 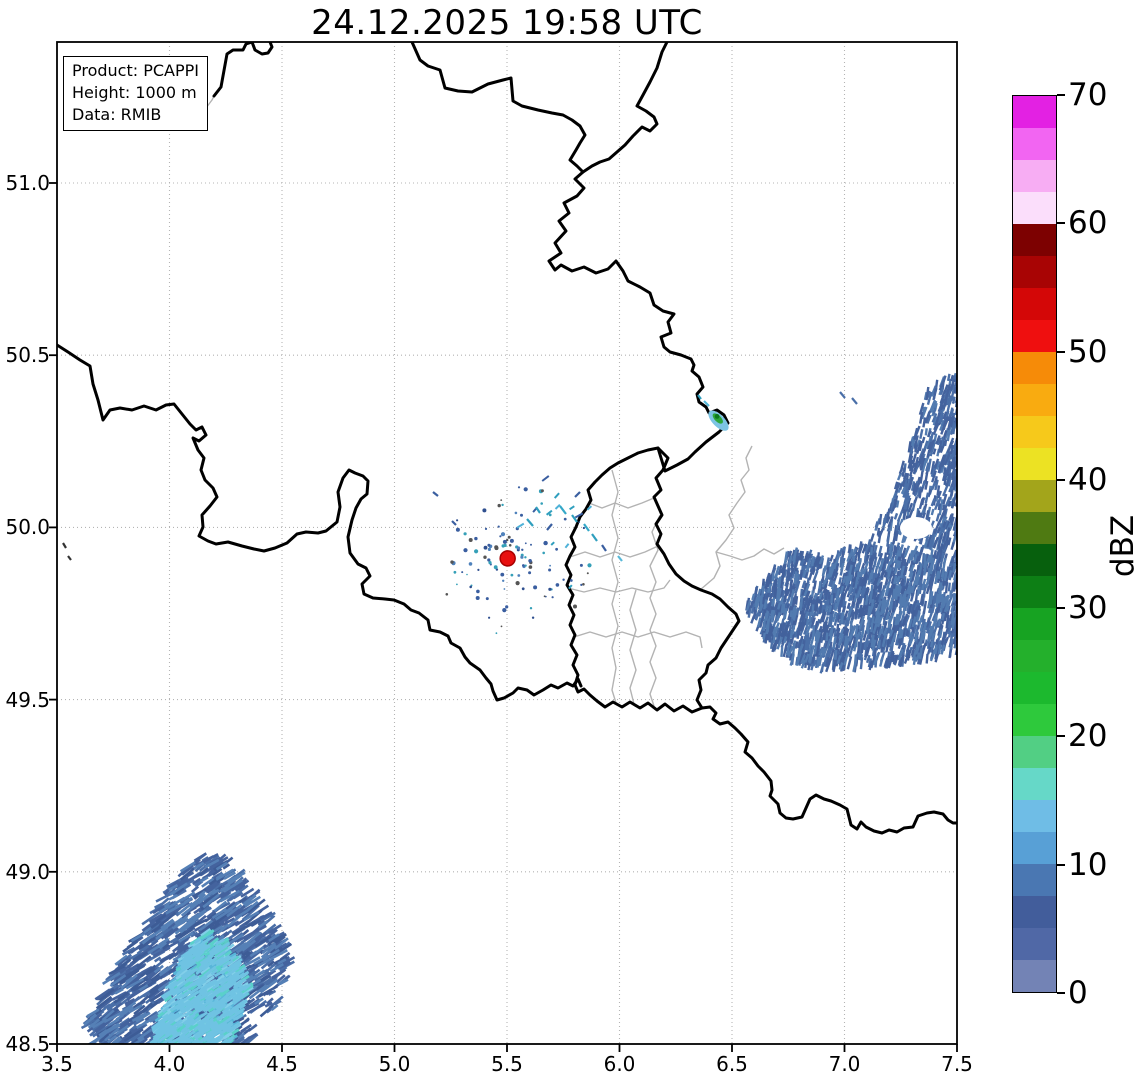 I want to click on info-box-product: Product: PCAPPI, so click(x=136, y=70).